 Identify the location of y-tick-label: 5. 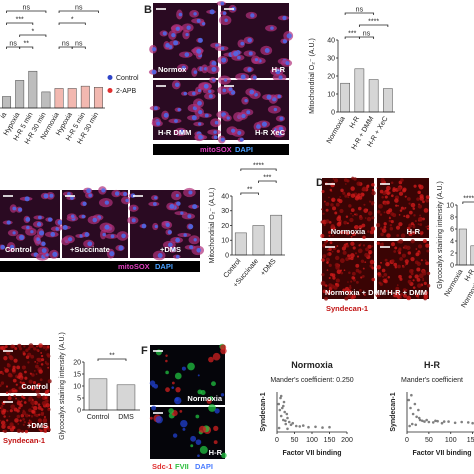
(79, 398).